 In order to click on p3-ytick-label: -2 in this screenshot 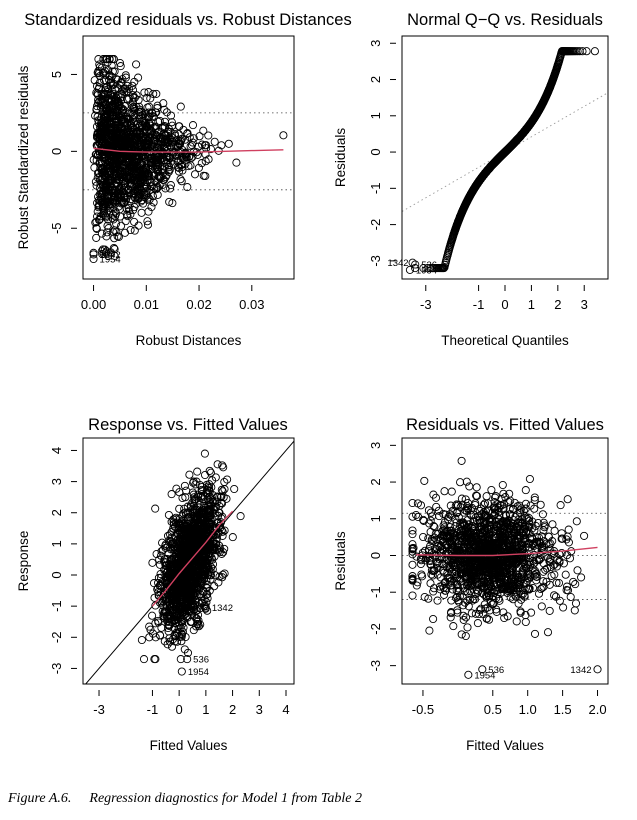, I will do `click(56, 638)`.